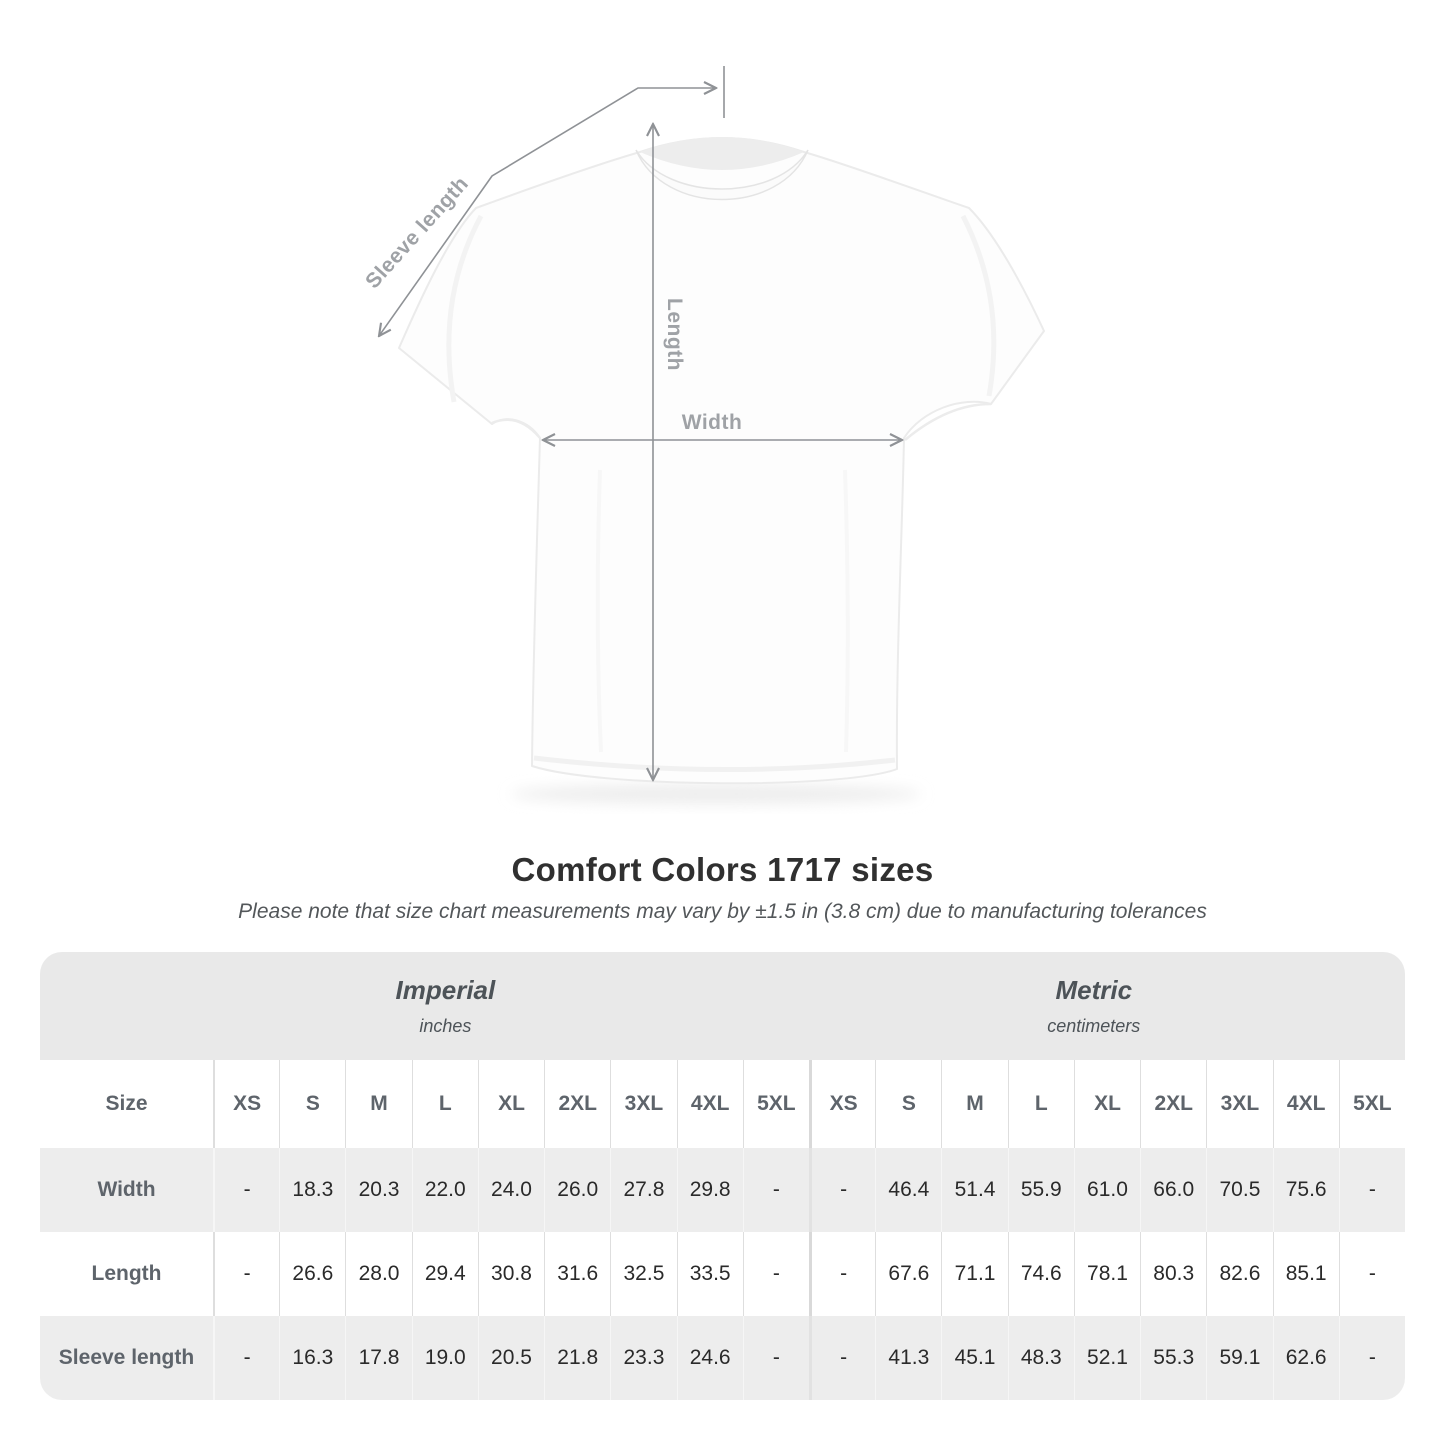  What do you see at coordinates (510, 1190) in the screenshot?
I see `value-imperial: 24.0` at bounding box center [510, 1190].